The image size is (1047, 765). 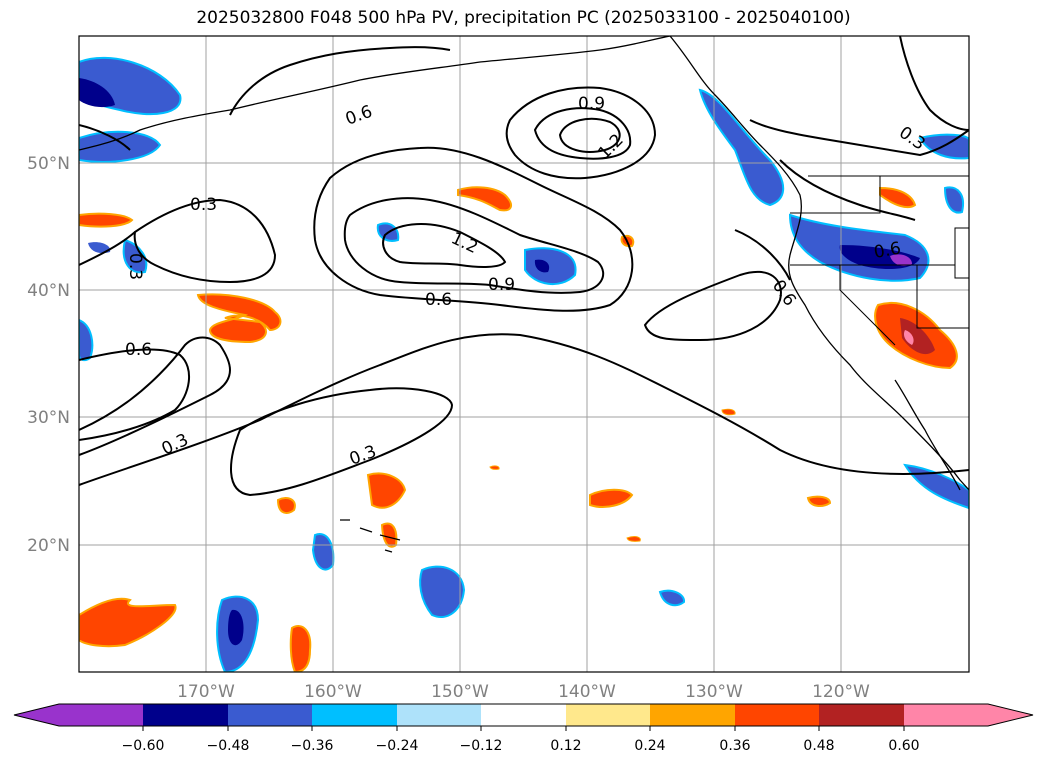 I want to click on colorbar-tick-label: −0.36, so click(x=312, y=746).